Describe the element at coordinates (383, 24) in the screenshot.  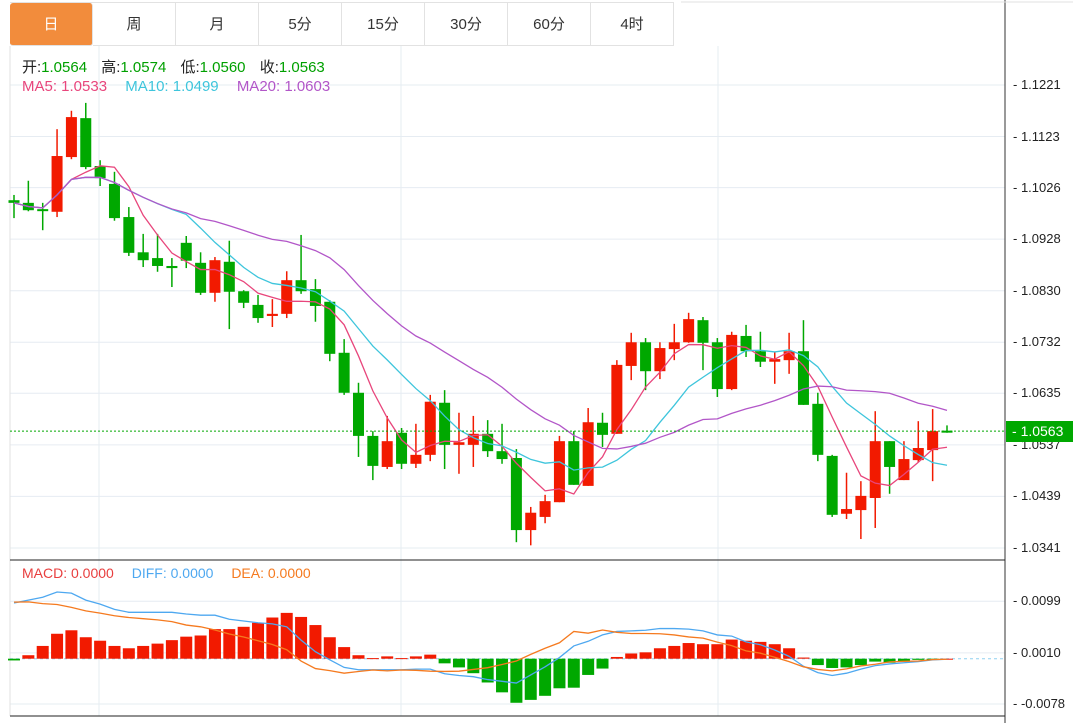
I see `tab-4: 15分` at that location.